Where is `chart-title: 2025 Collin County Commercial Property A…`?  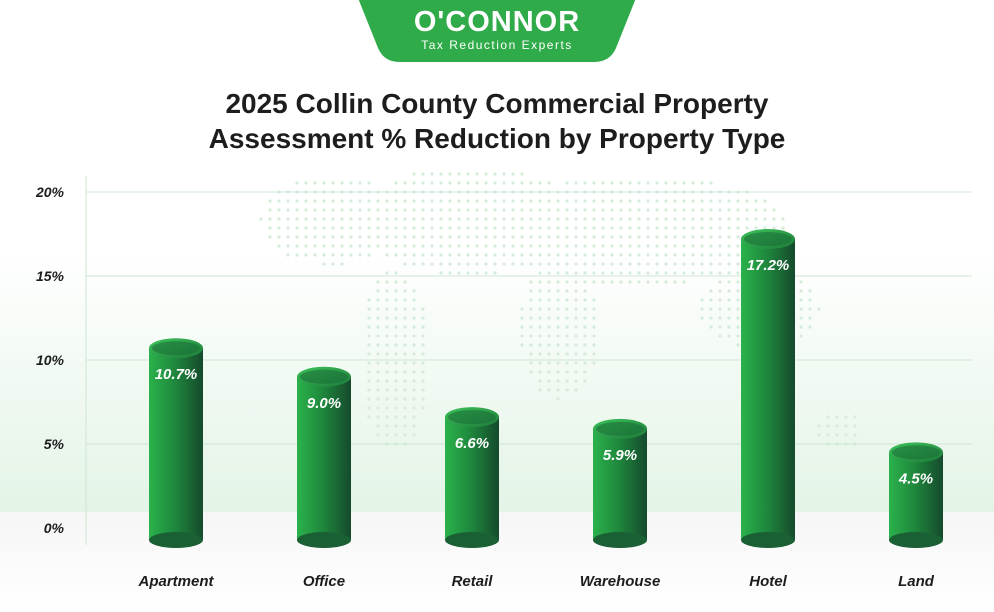 chart-title: 2025 Collin County Commercial Property A… is located at coordinates (497, 121).